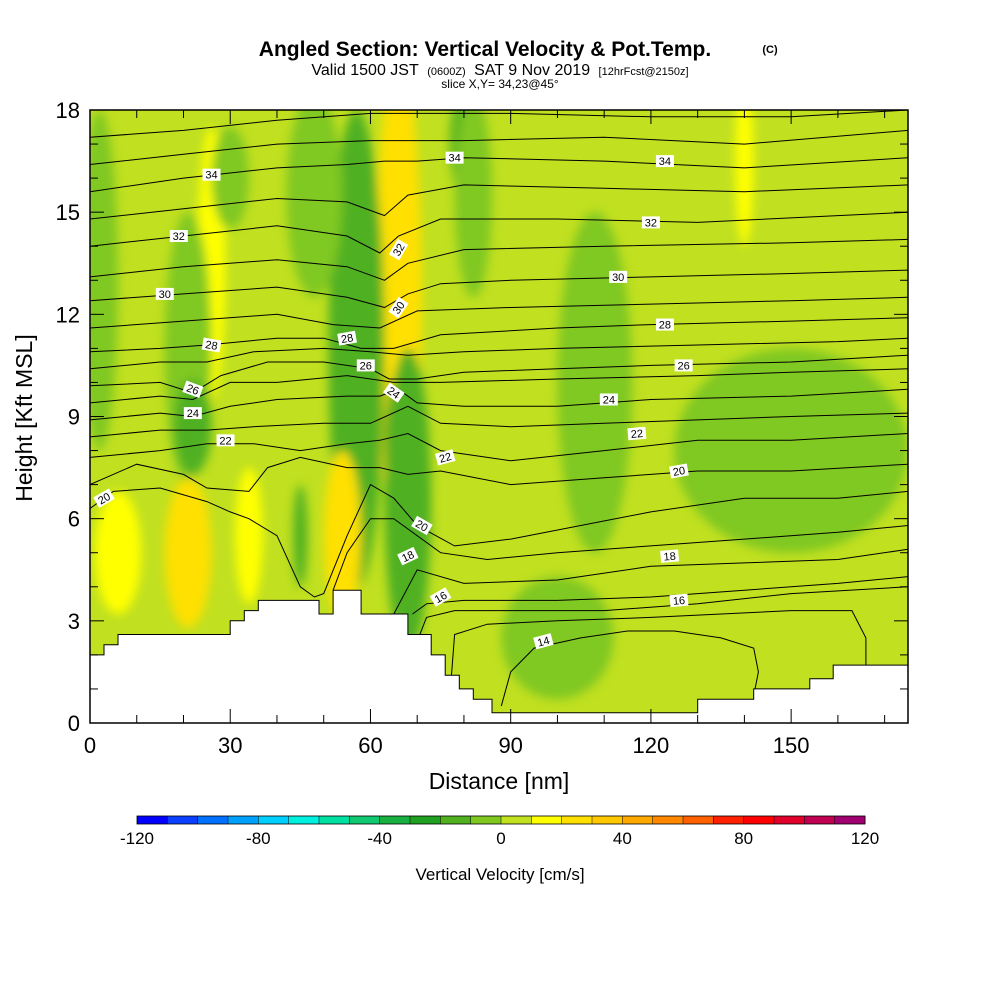  What do you see at coordinates (499, 831) in the screenshot?
I see `colorbar: -120 -80 -40 0 40 80 120` at bounding box center [499, 831].